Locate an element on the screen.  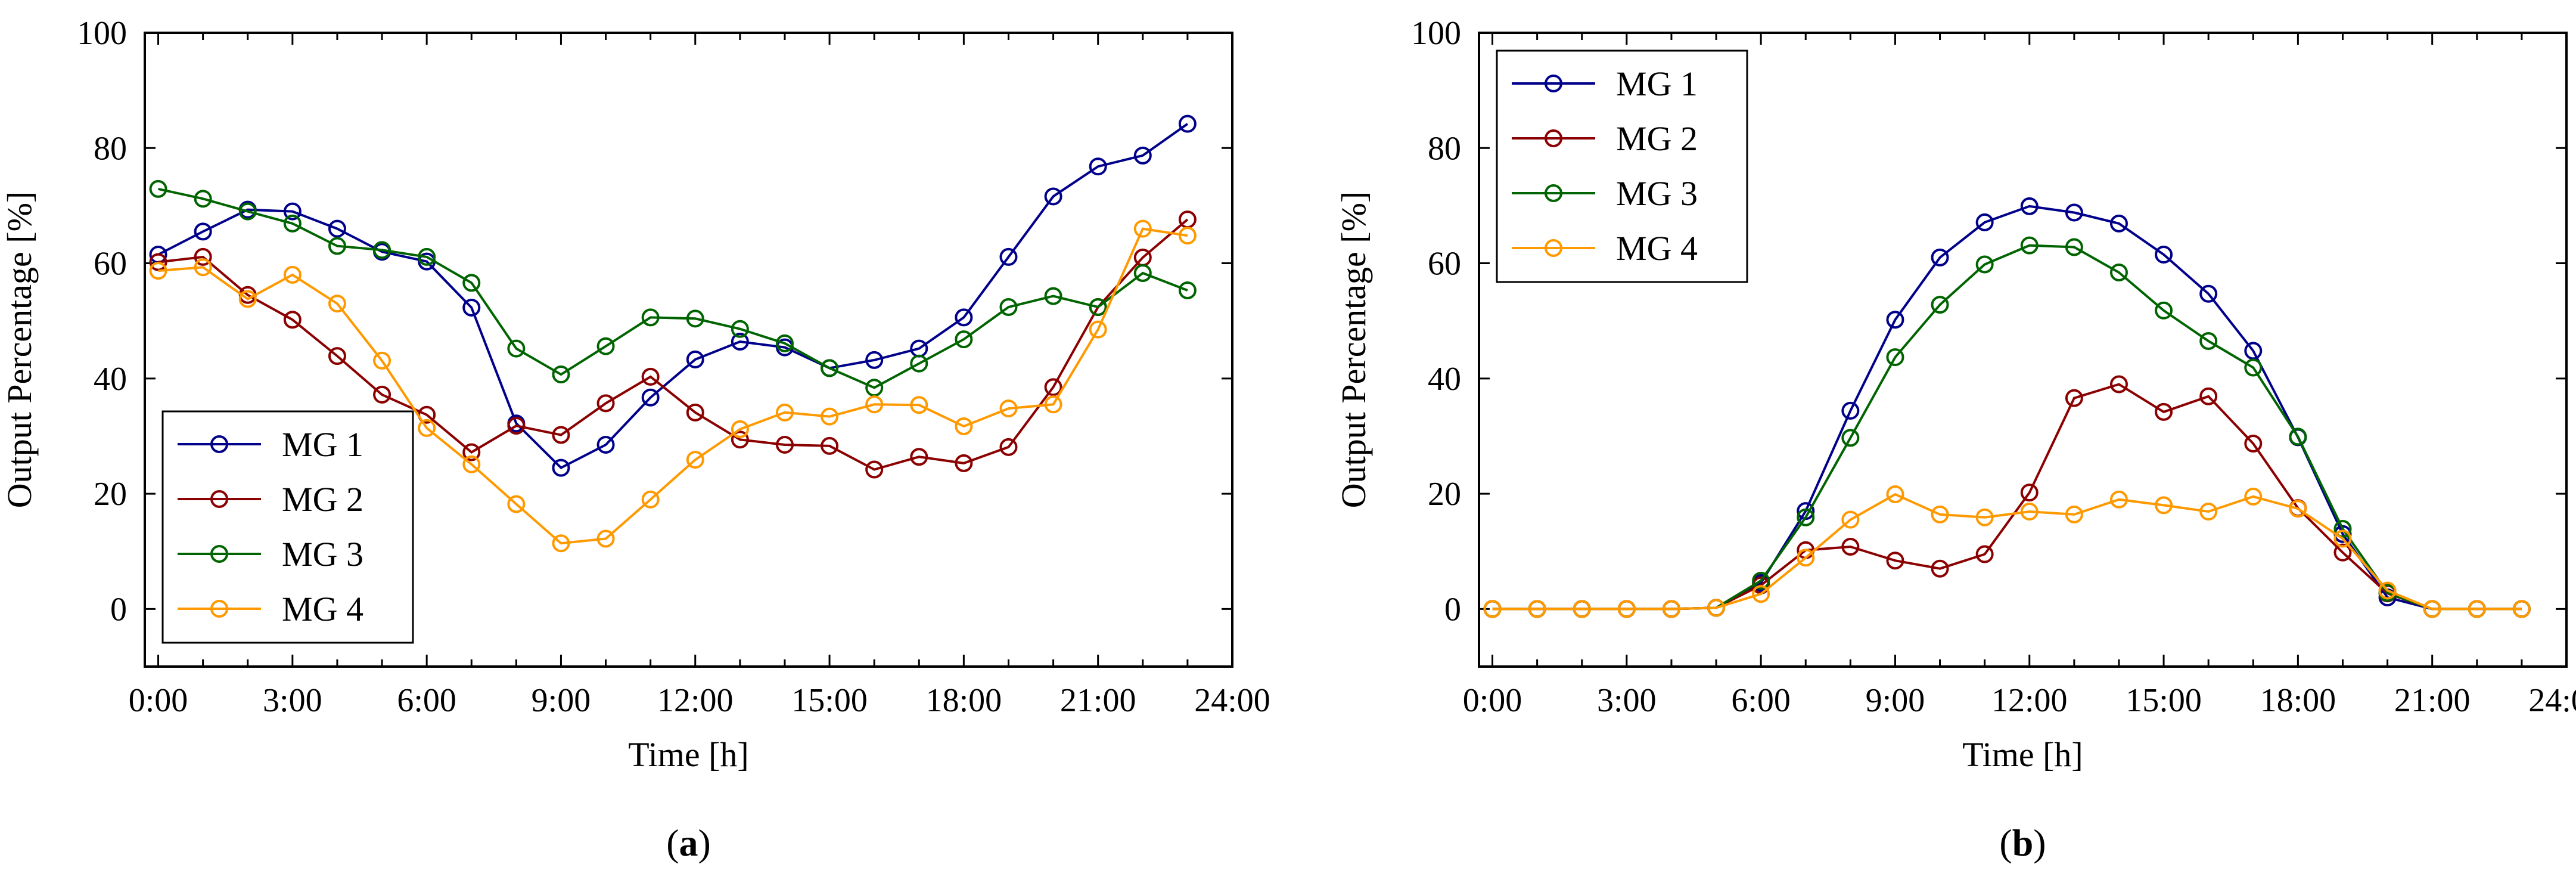
legend-label: MG 1 is located at coordinates (322, 444).